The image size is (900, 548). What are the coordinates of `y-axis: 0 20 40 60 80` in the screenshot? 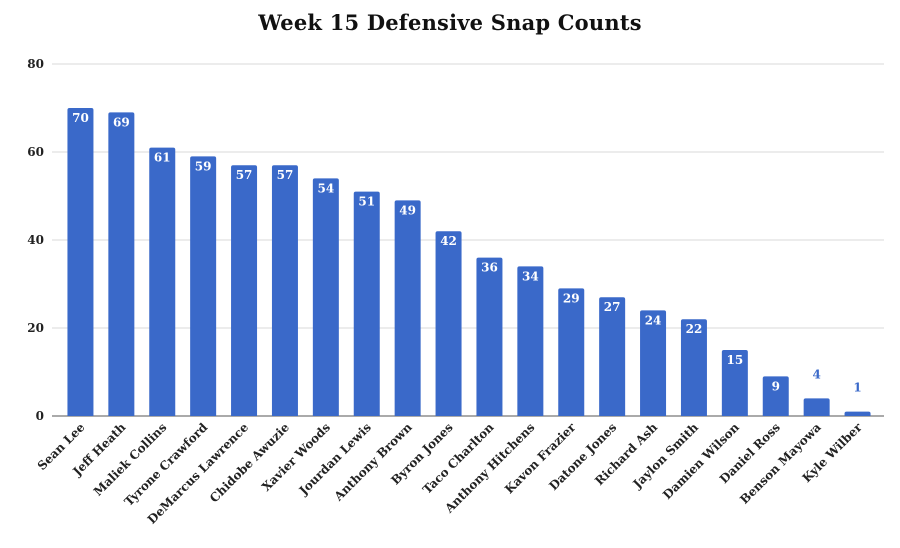 It's located at (35, 240).